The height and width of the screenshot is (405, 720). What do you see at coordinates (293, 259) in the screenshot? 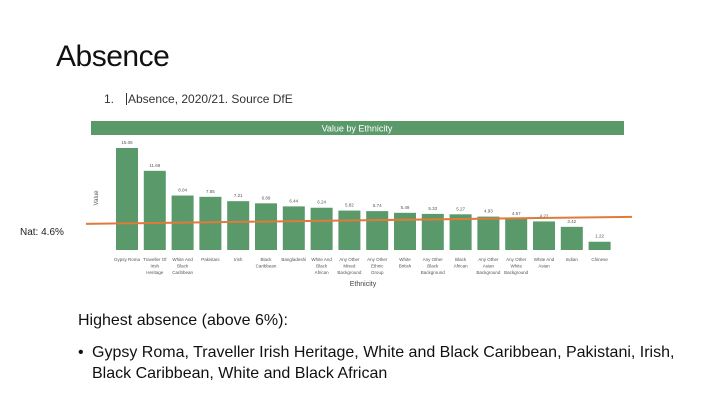
I see `category-label: Bangladeshi` at bounding box center [293, 259].